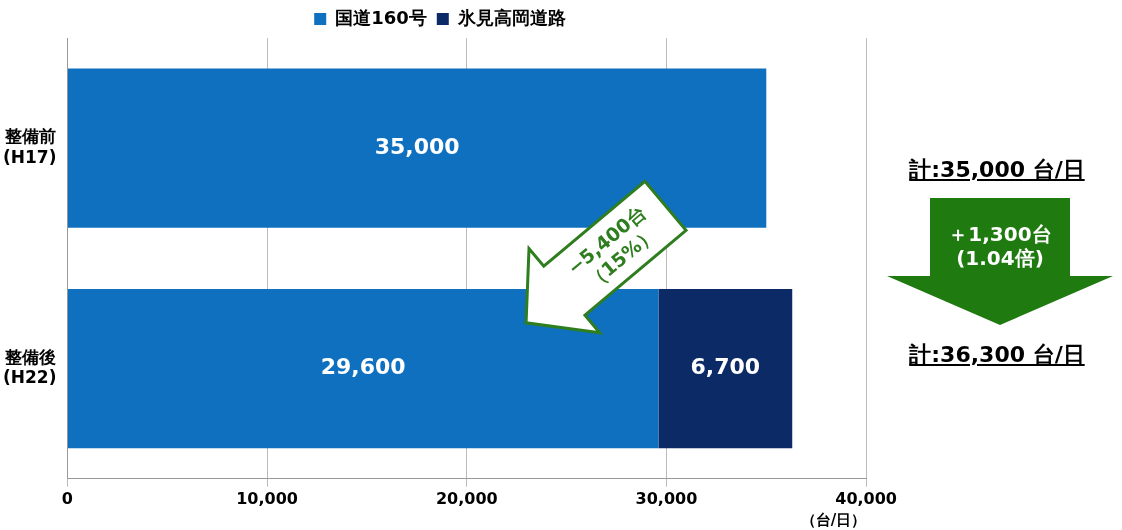 The image size is (1122, 530). I want to click on bar, so click(725, 368).